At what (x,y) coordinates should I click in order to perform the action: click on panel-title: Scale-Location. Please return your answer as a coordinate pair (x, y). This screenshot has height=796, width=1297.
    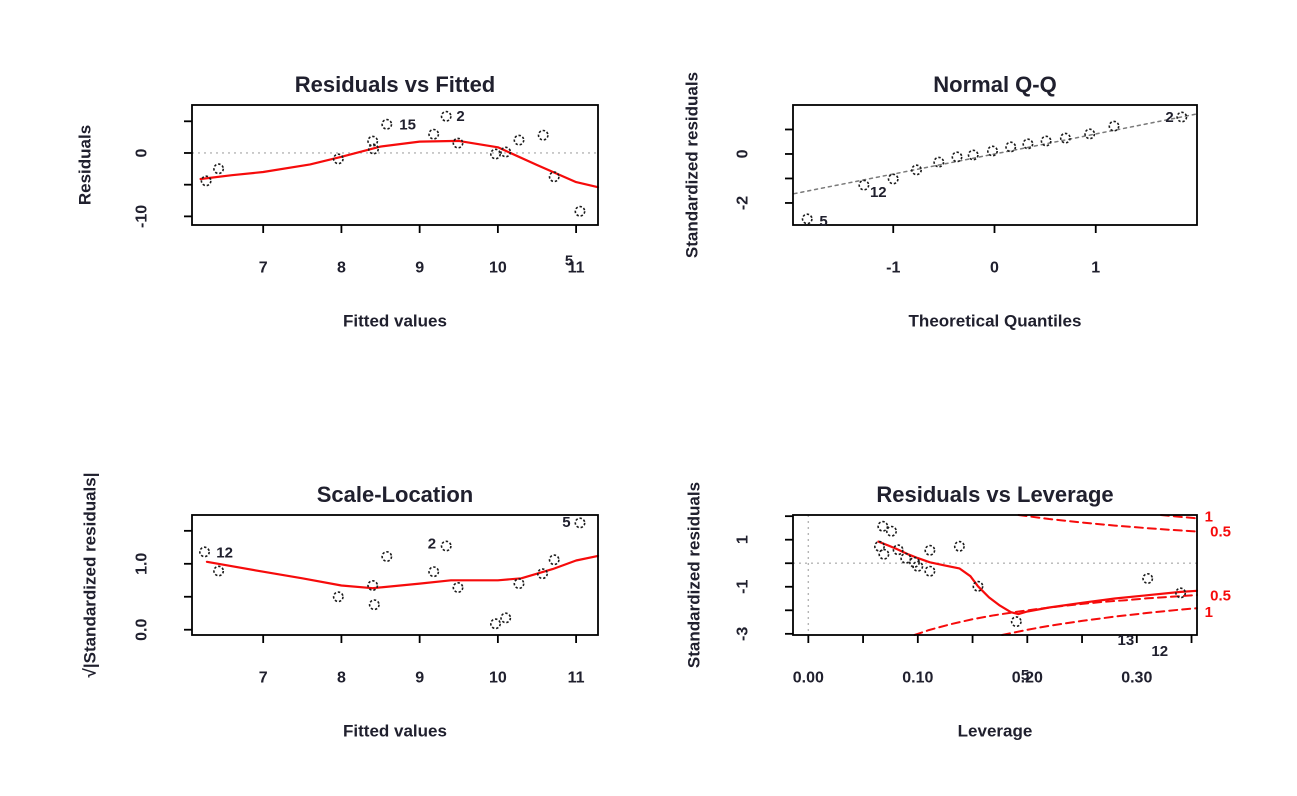
    Looking at the image, I should click on (395, 494).